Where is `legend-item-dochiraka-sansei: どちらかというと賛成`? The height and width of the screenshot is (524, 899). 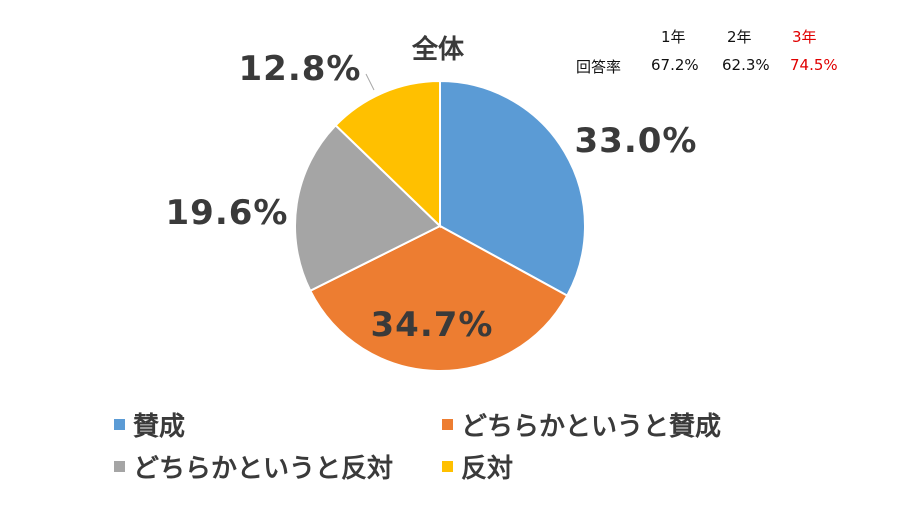 legend-item-dochiraka-sansei: どちらかというと賛成 is located at coordinates (581, 424).